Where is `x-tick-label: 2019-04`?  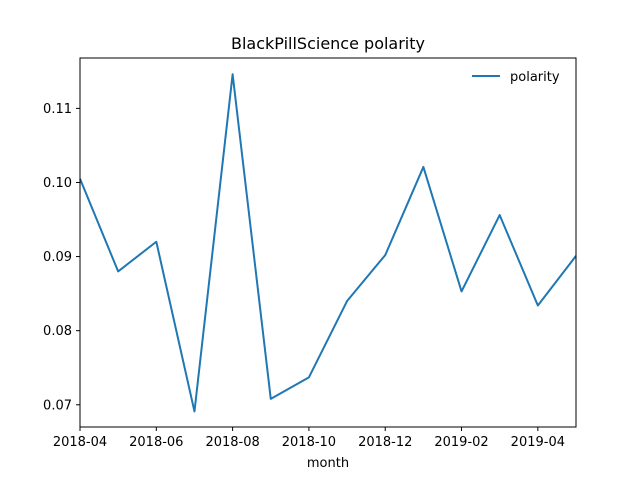 x-tick-label: 2019-04 is located at coordinates (538, 442).